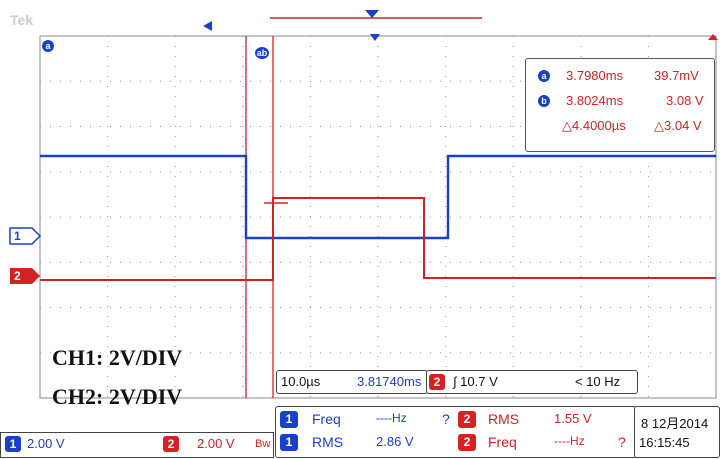 This screenshot has height=459, width=720. Describe the element at coordinates (475, 381) in the screenshot. I see `trigger-level: ∫ 10.7 V` at that location.